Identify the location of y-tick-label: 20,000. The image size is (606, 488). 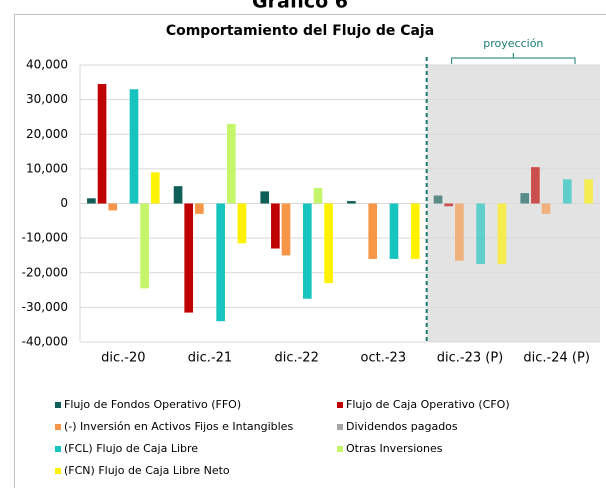
(47, 134).